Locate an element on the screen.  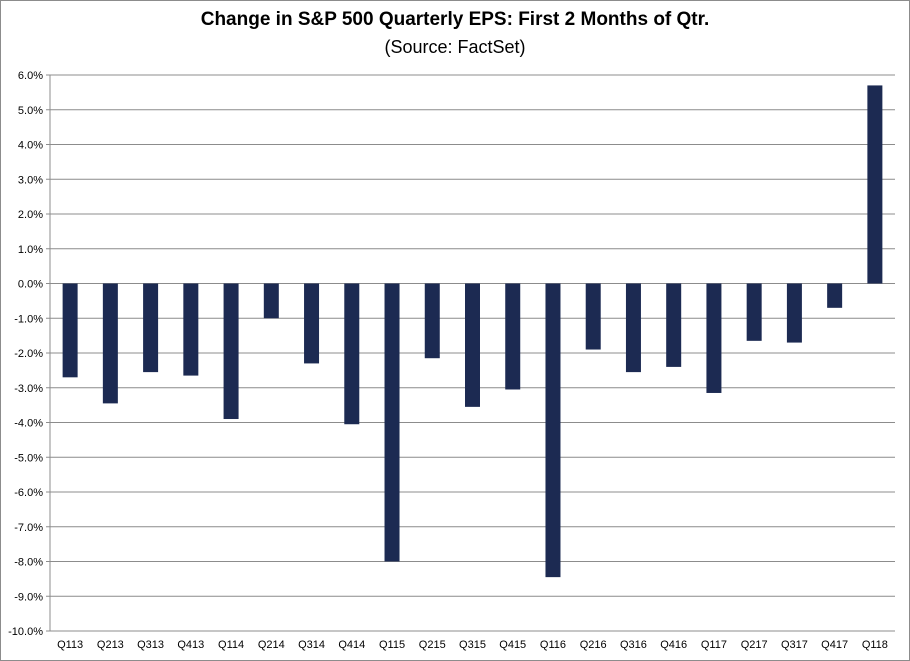
bar-q215 is located at coordinates (432, 321).